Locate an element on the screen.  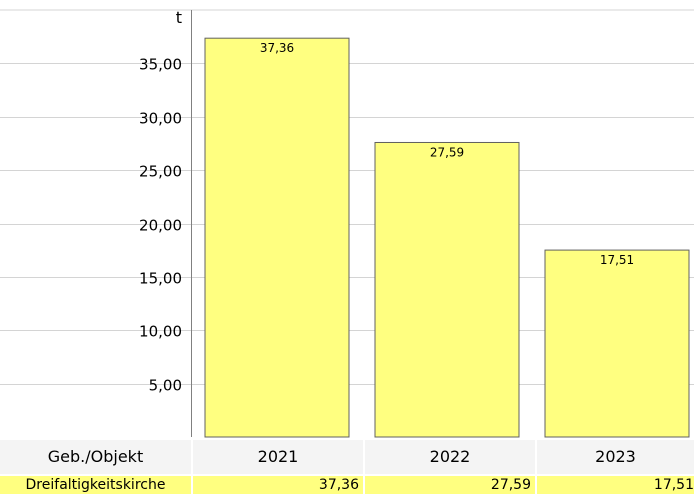
bar-2023 is located at coordinates (617, 343).